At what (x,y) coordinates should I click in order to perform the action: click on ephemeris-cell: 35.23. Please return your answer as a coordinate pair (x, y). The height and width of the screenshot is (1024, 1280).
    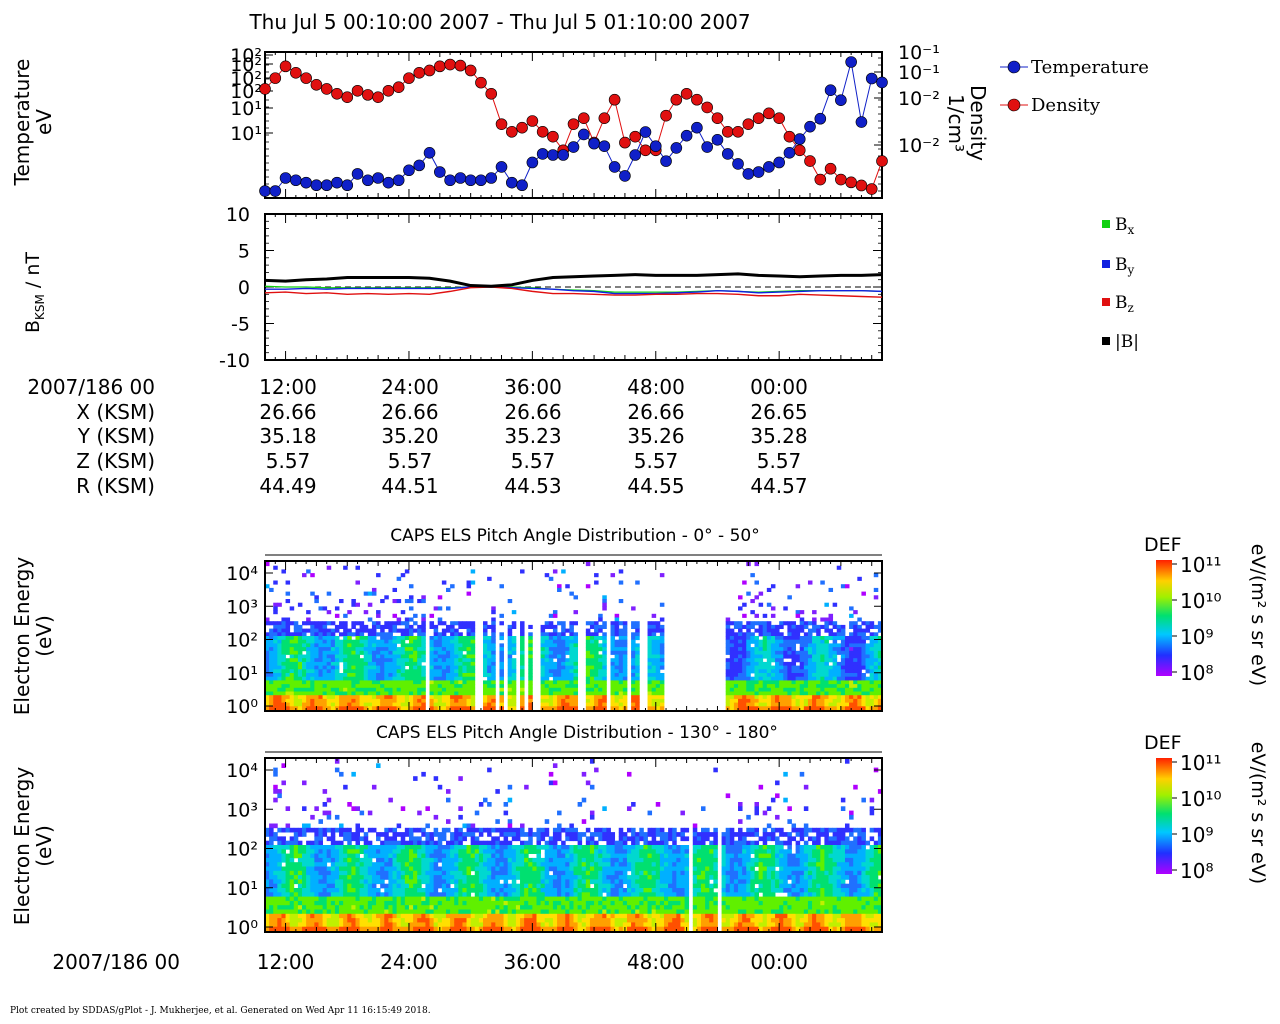
    Looking at the image, I should click on (532, 436).